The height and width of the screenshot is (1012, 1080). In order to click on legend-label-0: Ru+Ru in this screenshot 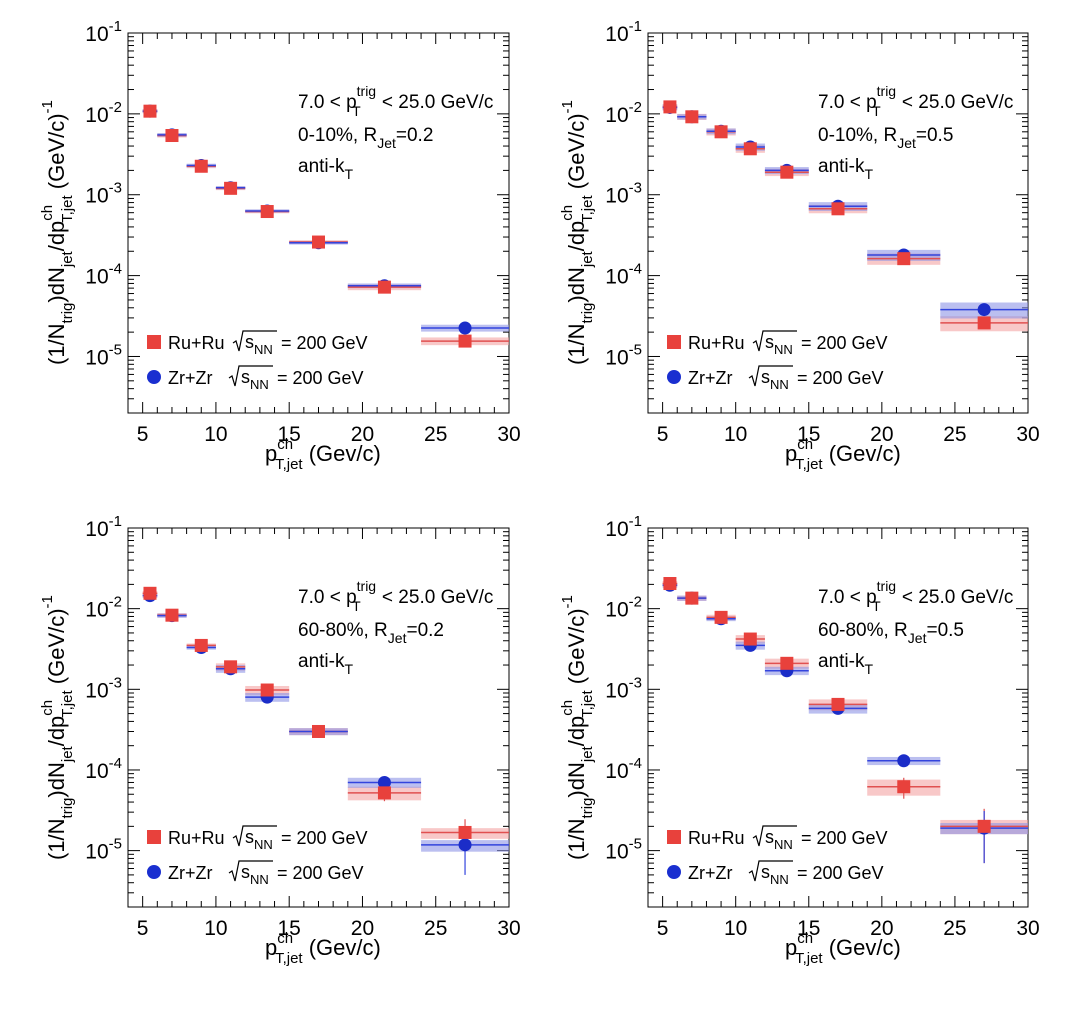, I will do `click(196, 838)`.